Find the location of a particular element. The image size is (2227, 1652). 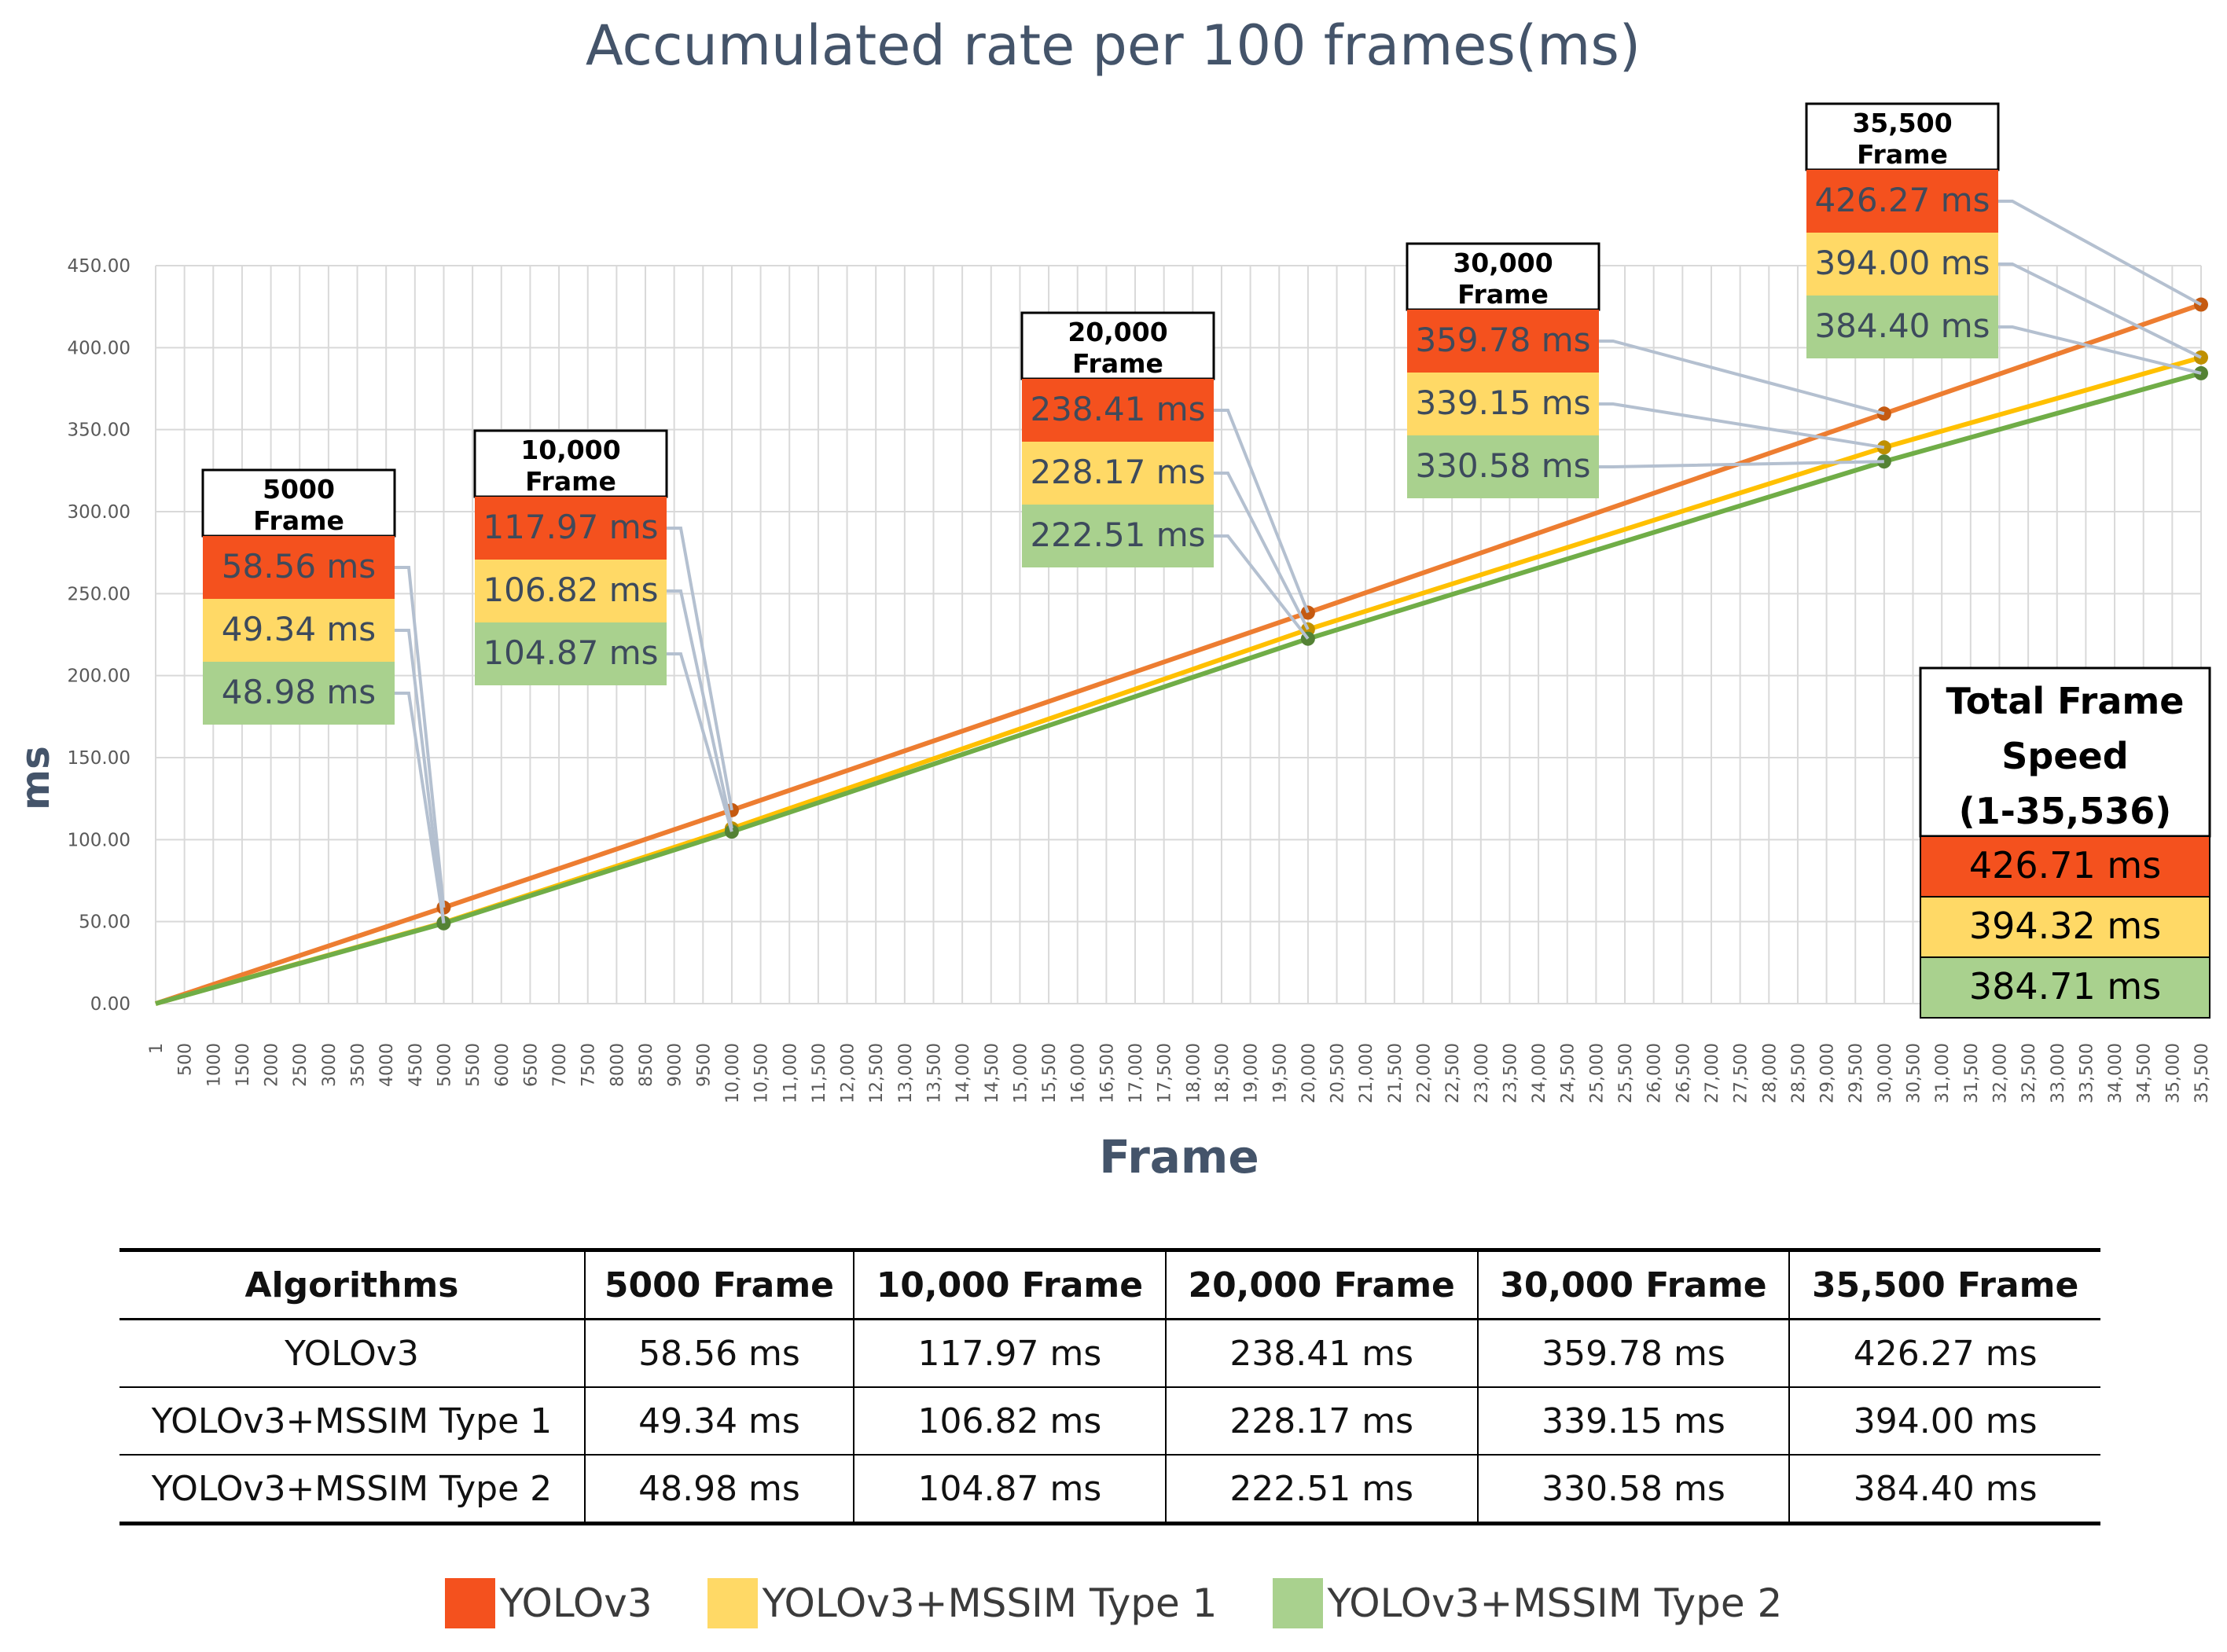

legend-label: YOLOv3+MSSIM Type 1 is located at coordinates (990, 1603).